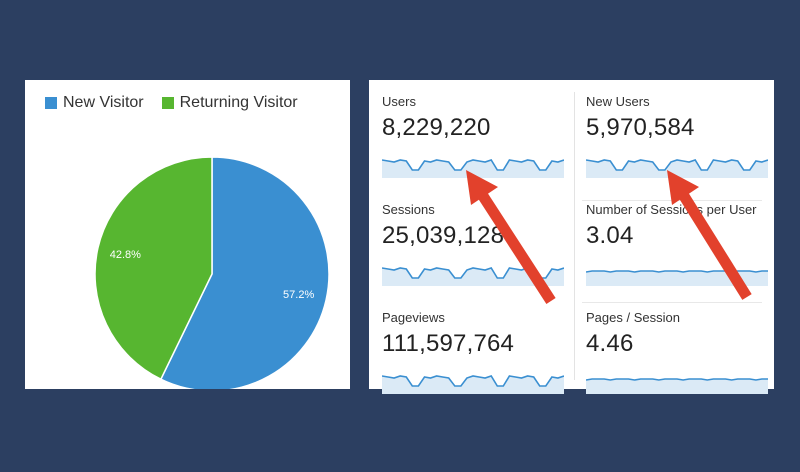  Describe the element at coordinates (640, 127) in the screenshot. I see `metric-value: 5,970,584` at that location.